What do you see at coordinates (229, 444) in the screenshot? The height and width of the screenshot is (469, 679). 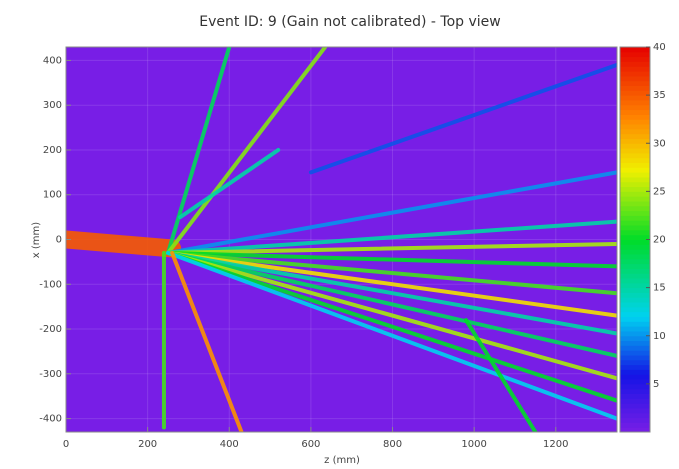 I see `x-tick-label: 400` at bounding box center [229, 444].